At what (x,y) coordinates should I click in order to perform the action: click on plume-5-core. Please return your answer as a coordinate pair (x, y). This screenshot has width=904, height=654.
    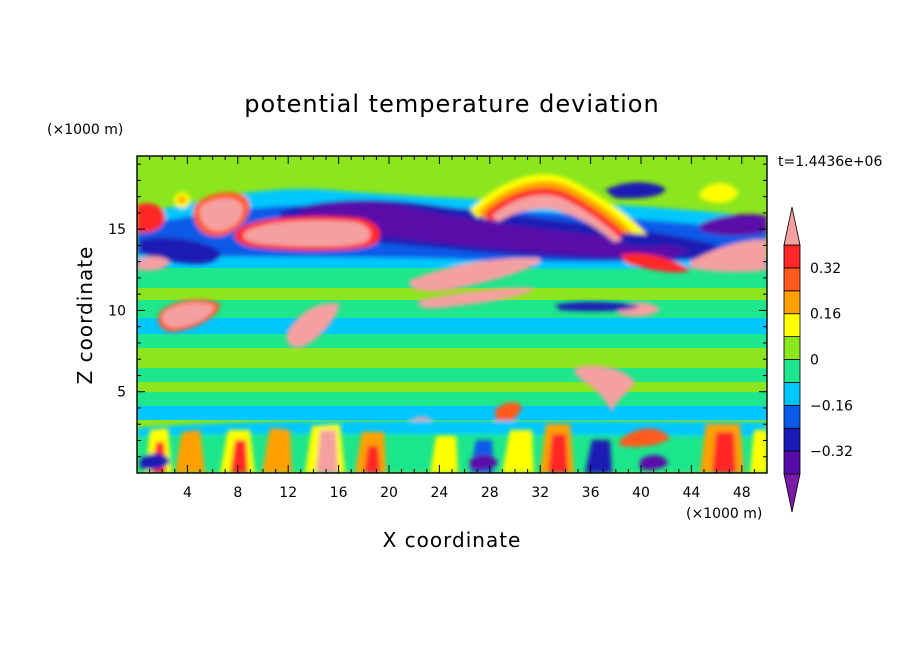
    Looking at the image, I should click on (327, 451).